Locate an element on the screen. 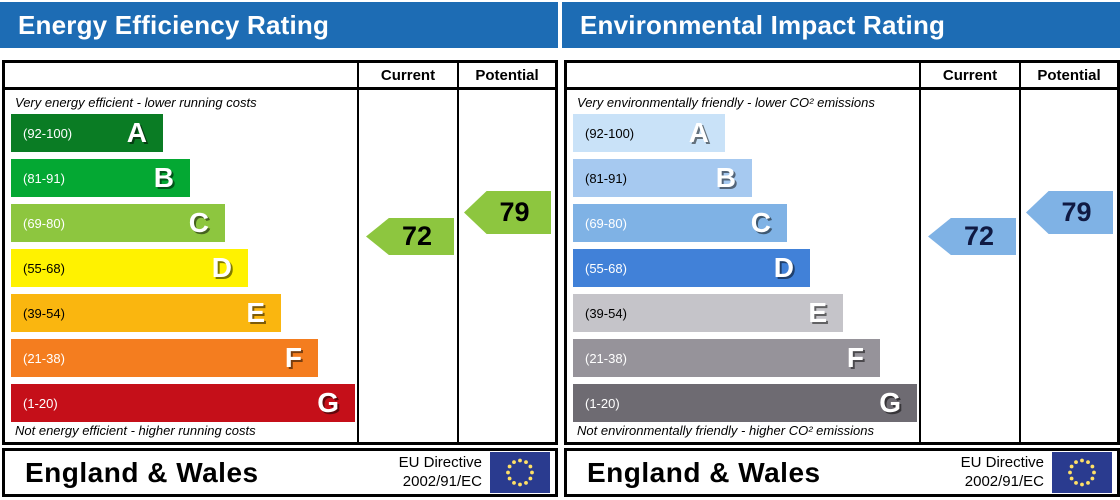 The height and width of the screenshot is (500, 1120). energy-current-header: Current is located at coordinates (407, 76).